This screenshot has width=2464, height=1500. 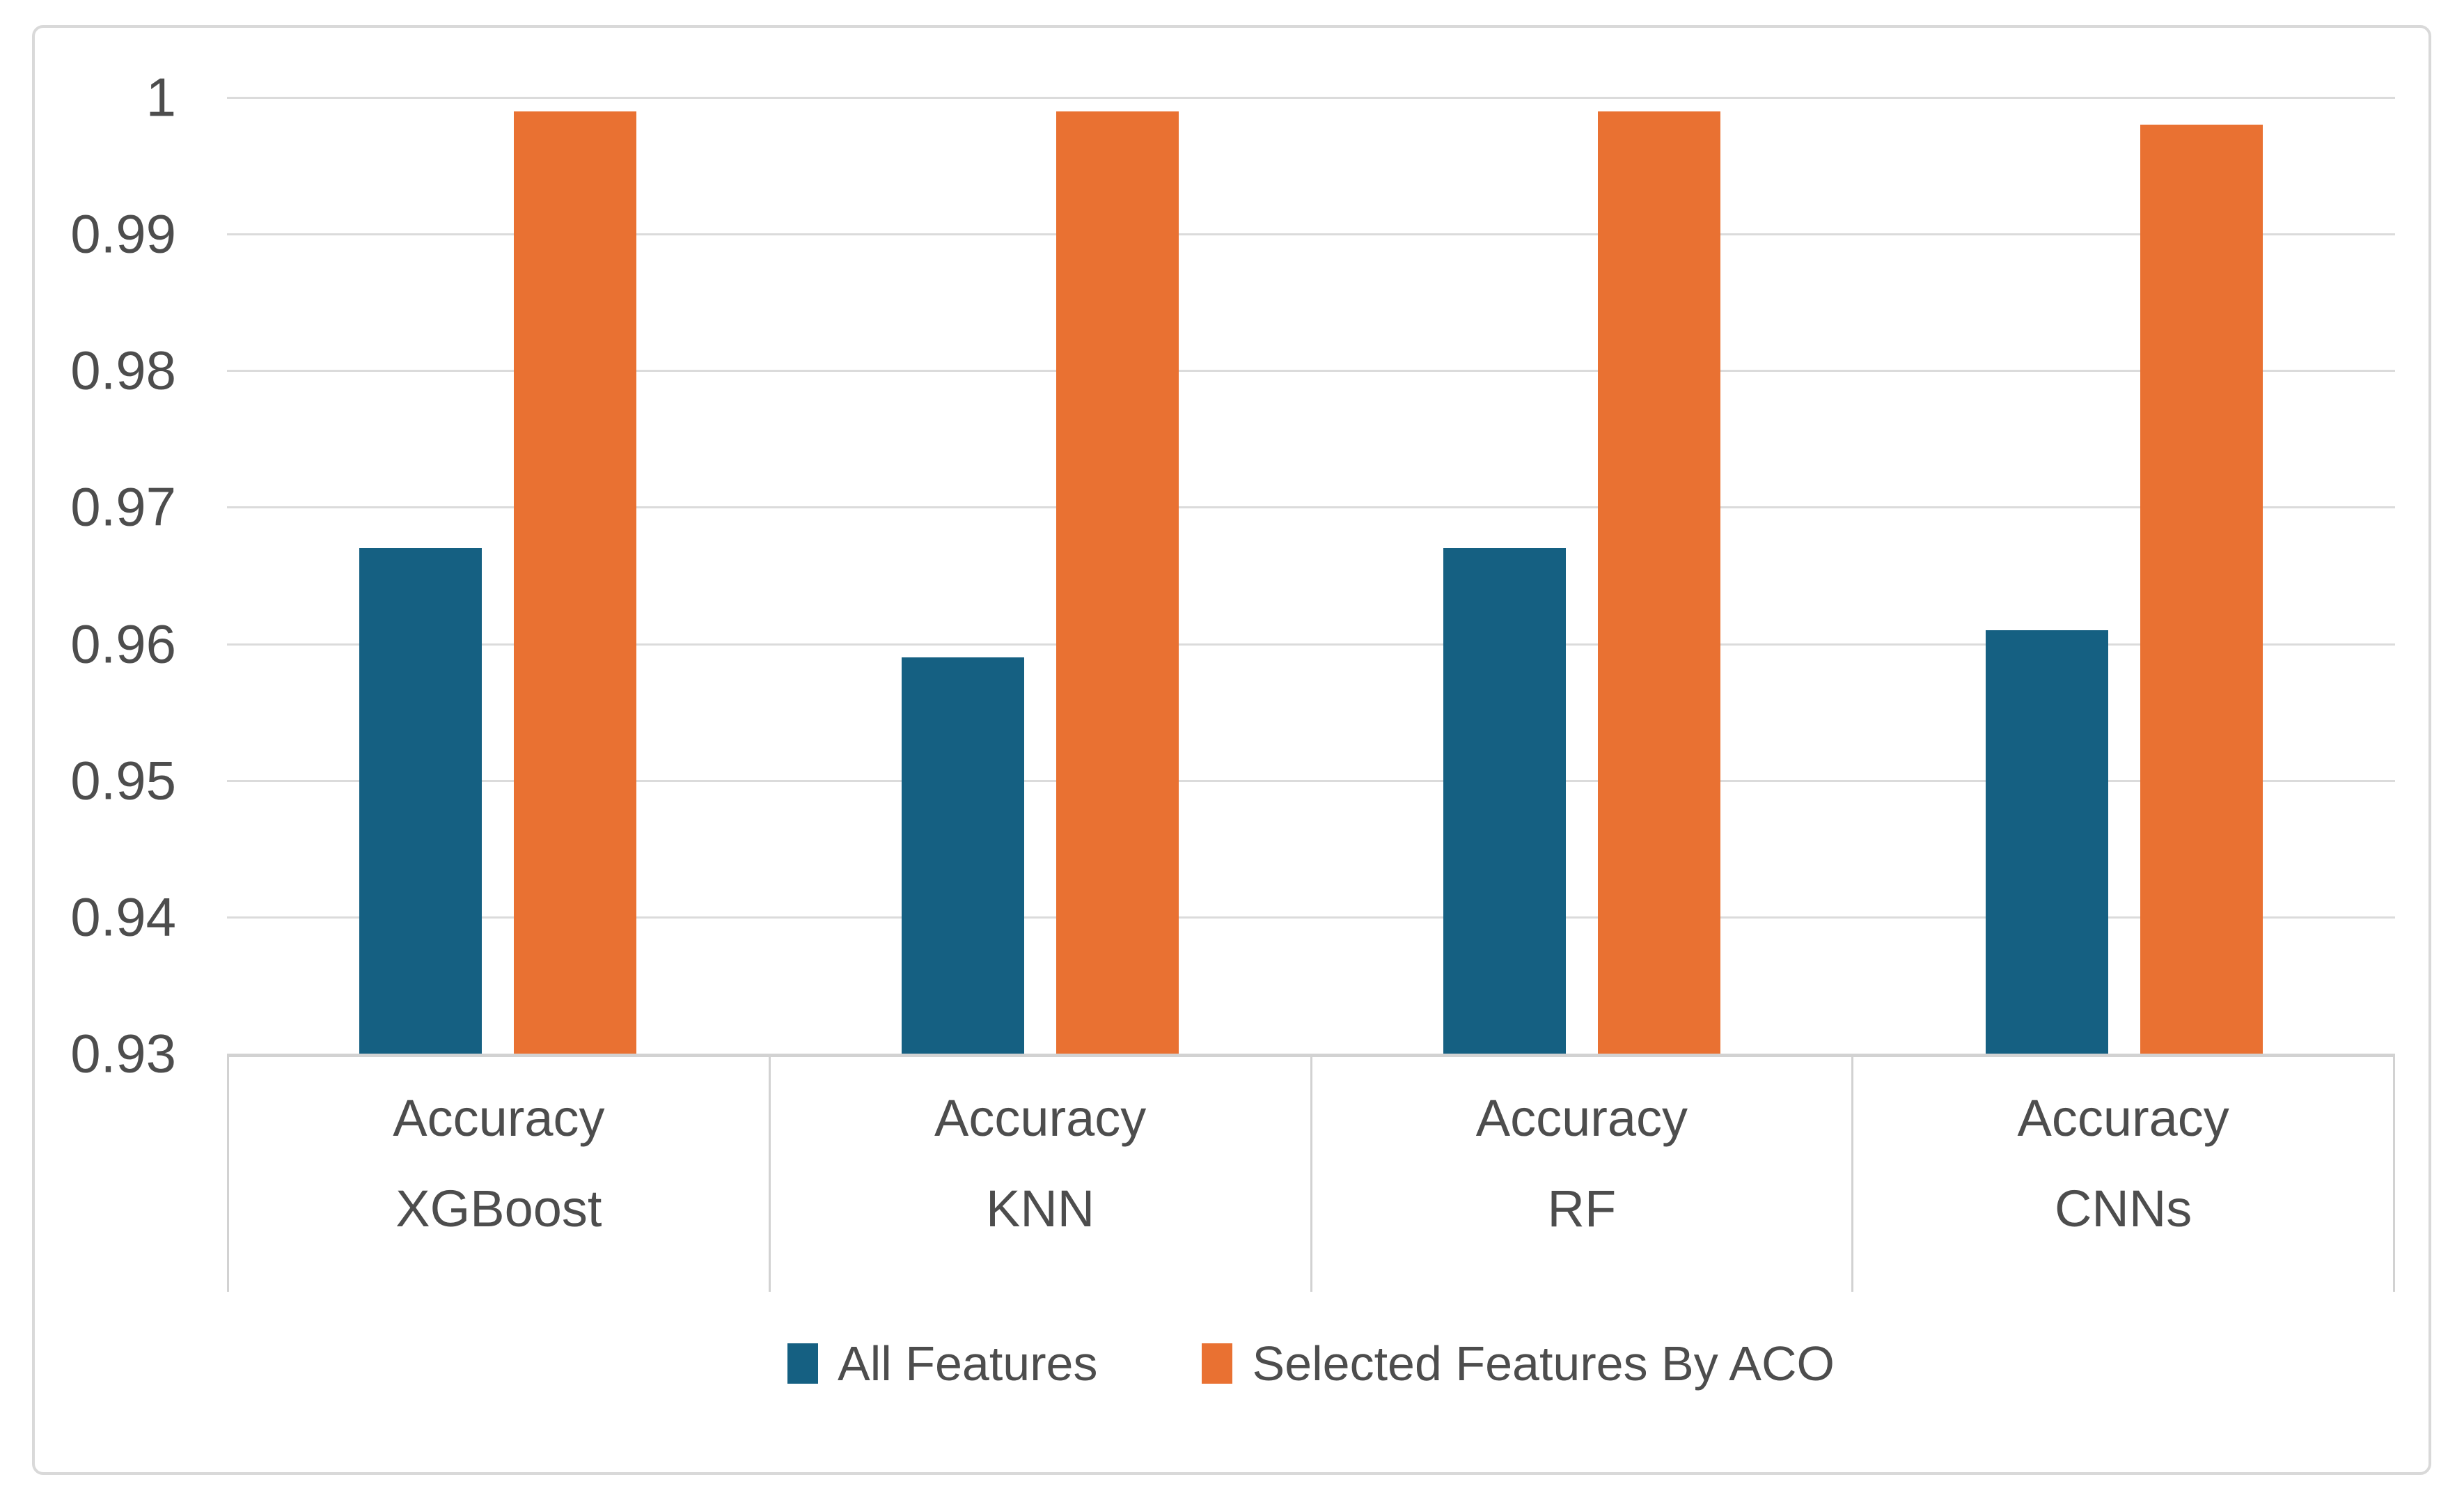 What do you see at coordinates (123, 370) in the screenshot?
I see `y-tick-label-0-98: 0.98` at bounding box center [123, 370].